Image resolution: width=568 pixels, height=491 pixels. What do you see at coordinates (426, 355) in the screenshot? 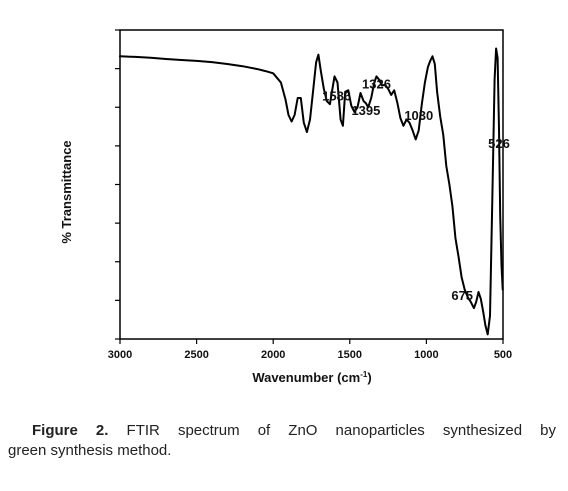
I see `x-tick-label: 1000` at bounding box center [426, 355].